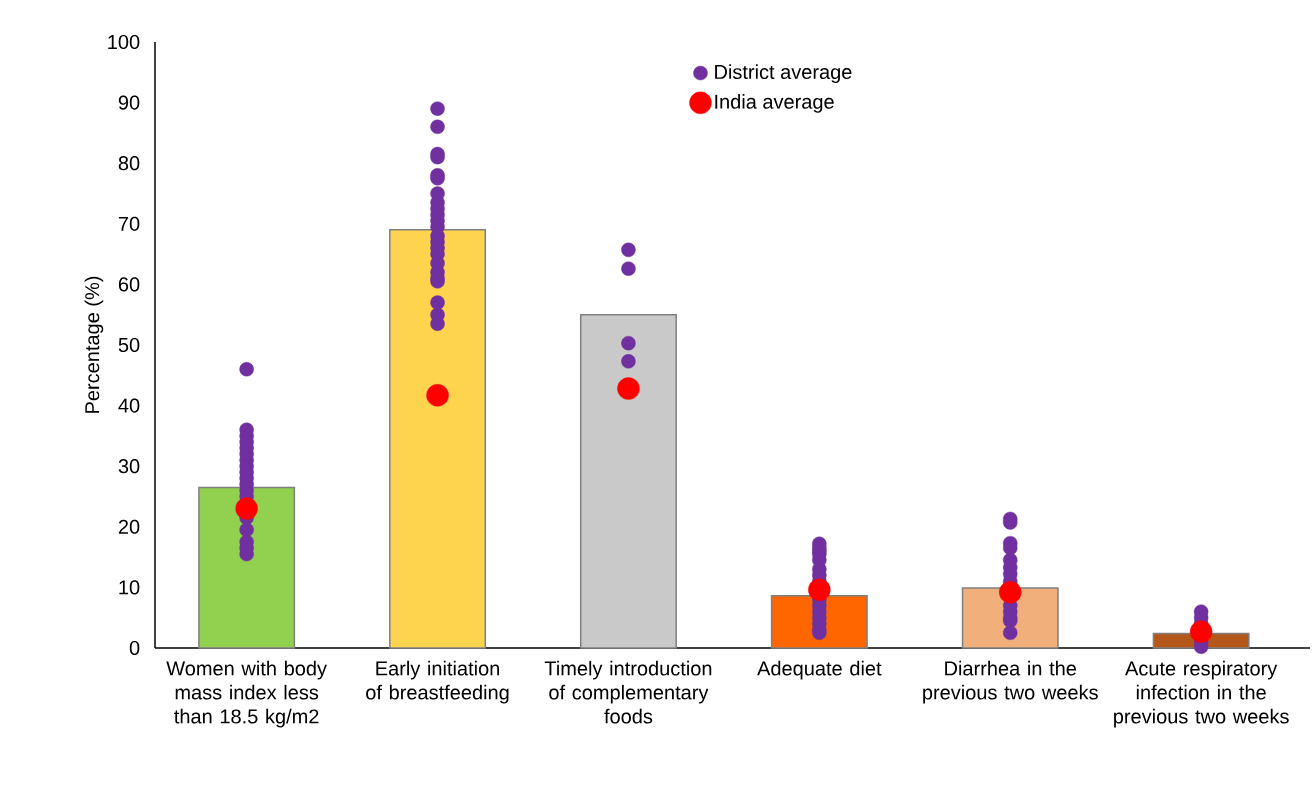  Describe the element at coordinates (819, 670) in the screenshot. I see `x-tick-label: Adequate diet` at that location.